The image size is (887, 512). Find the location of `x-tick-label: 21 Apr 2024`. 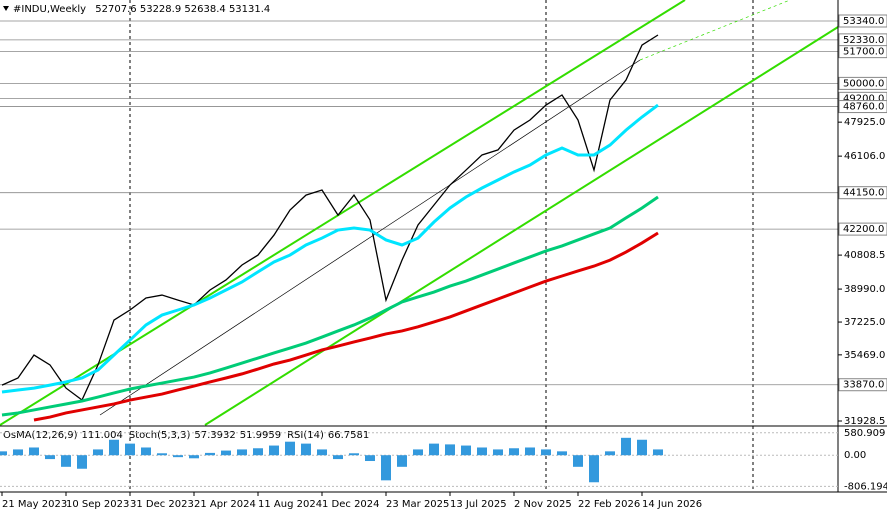

x-tick-label: 21 Apr 2024 is located at coordinates (225, 504).